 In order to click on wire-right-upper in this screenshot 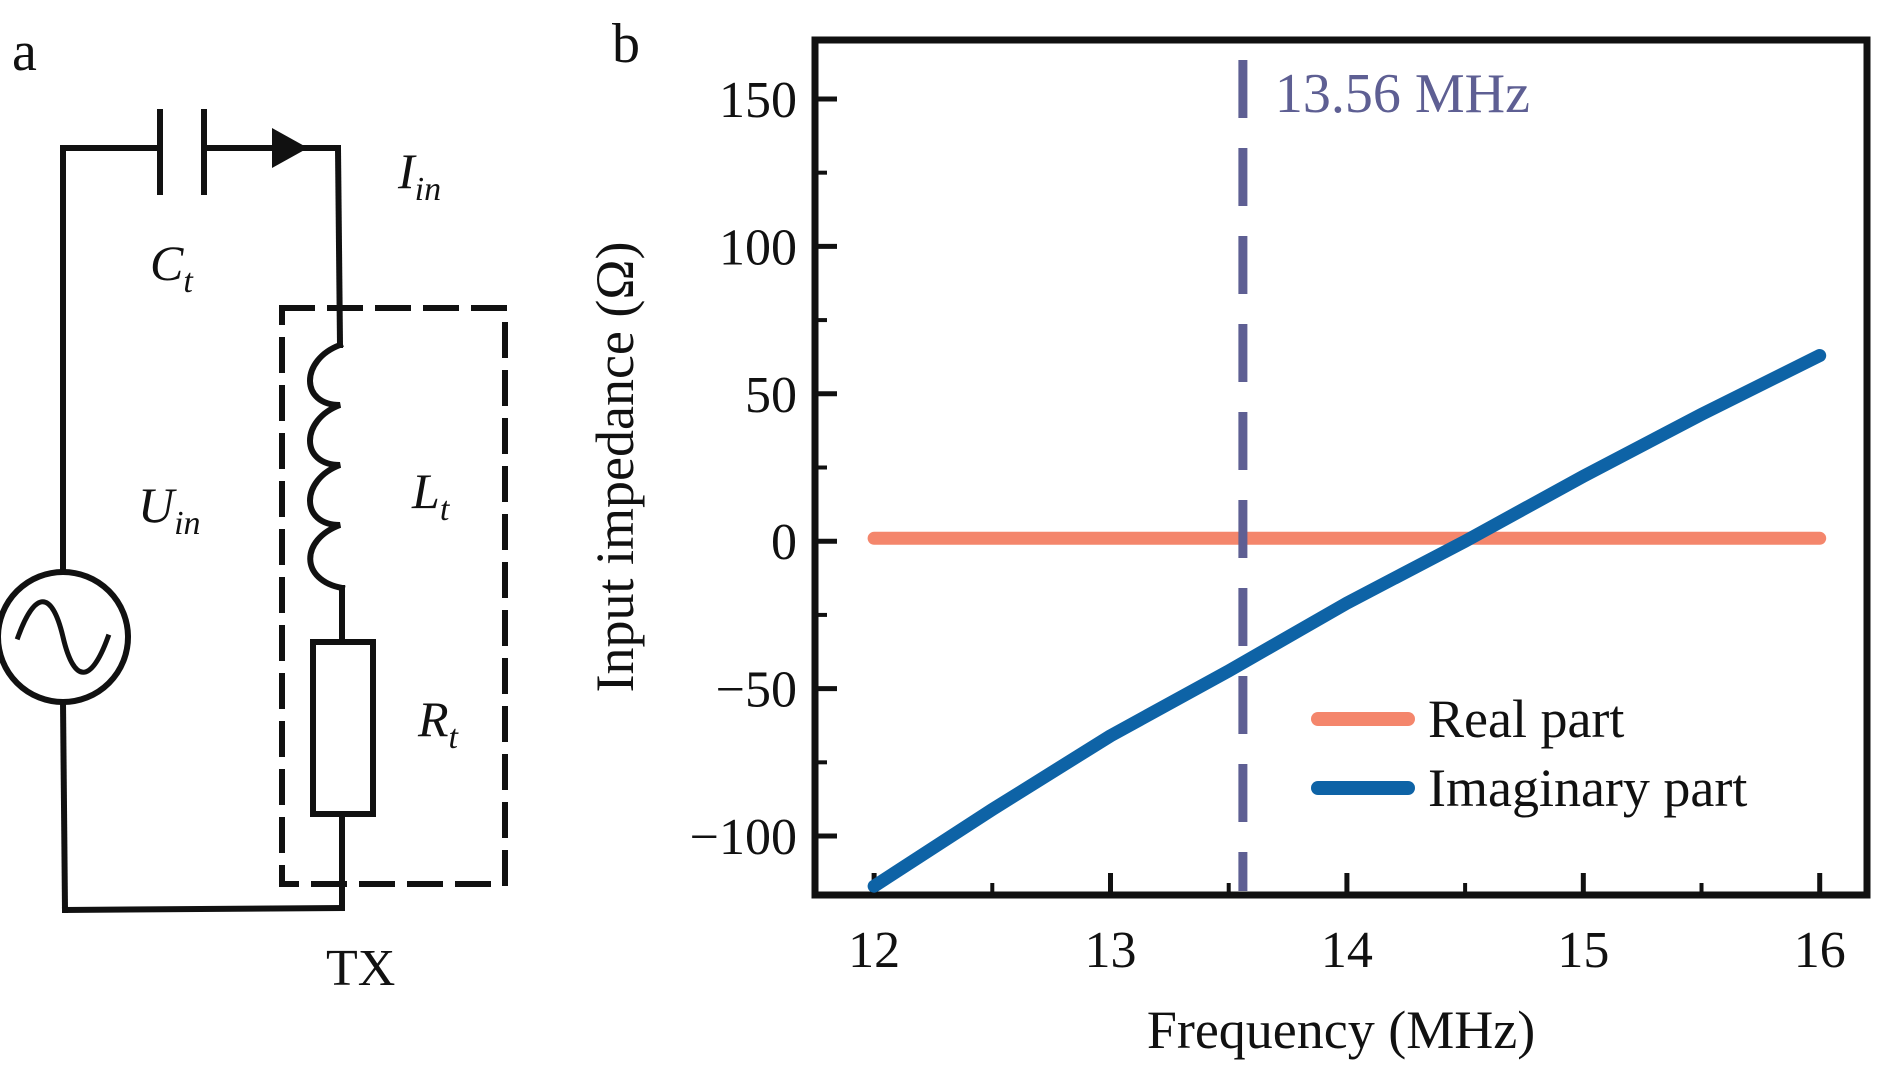, I will do `click(339, 246)`.